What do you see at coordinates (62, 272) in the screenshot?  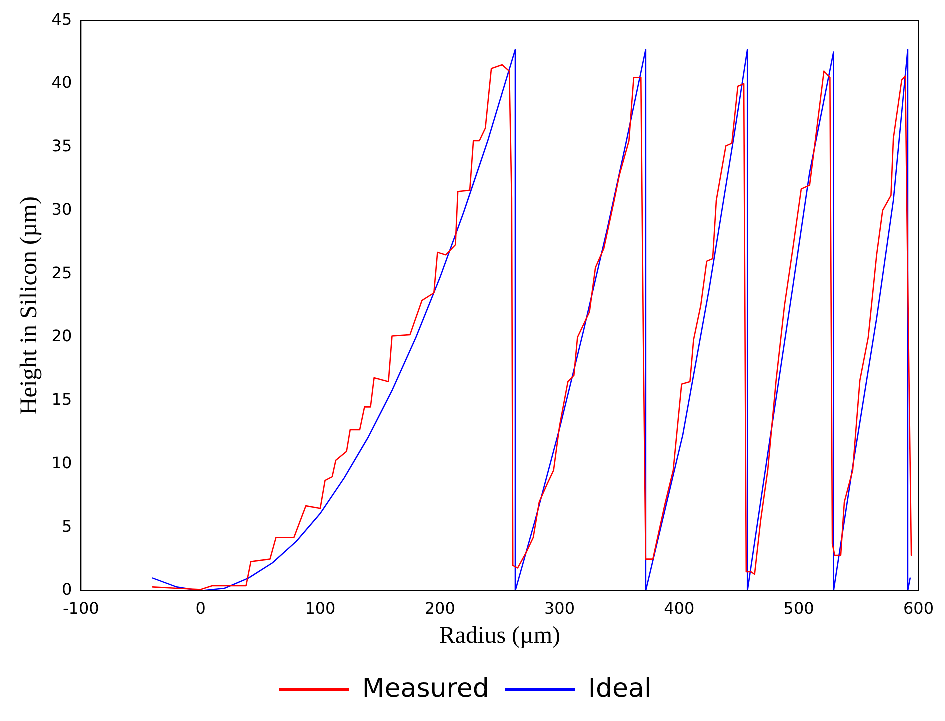 I see `y-tick-label: 25` at bounding box center [62, 272].